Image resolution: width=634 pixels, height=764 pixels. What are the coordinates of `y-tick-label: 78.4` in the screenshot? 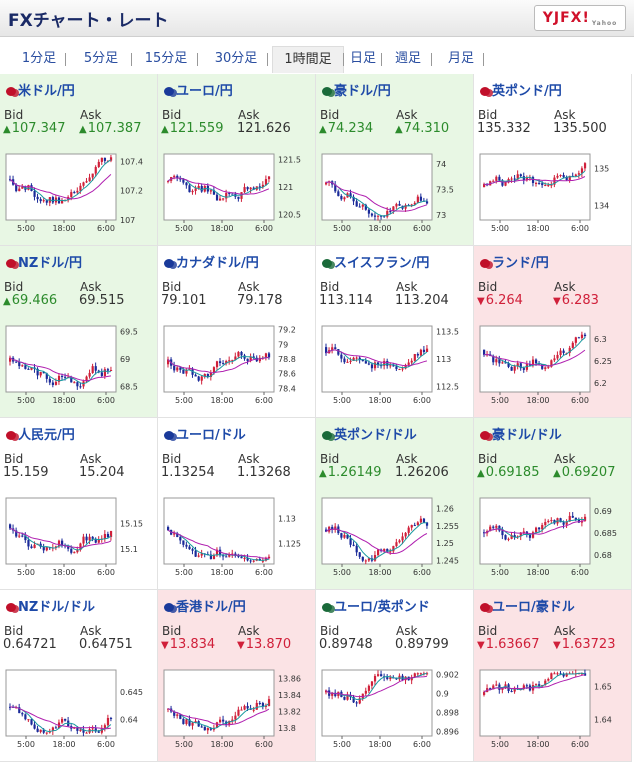 It's located at (287, 388).